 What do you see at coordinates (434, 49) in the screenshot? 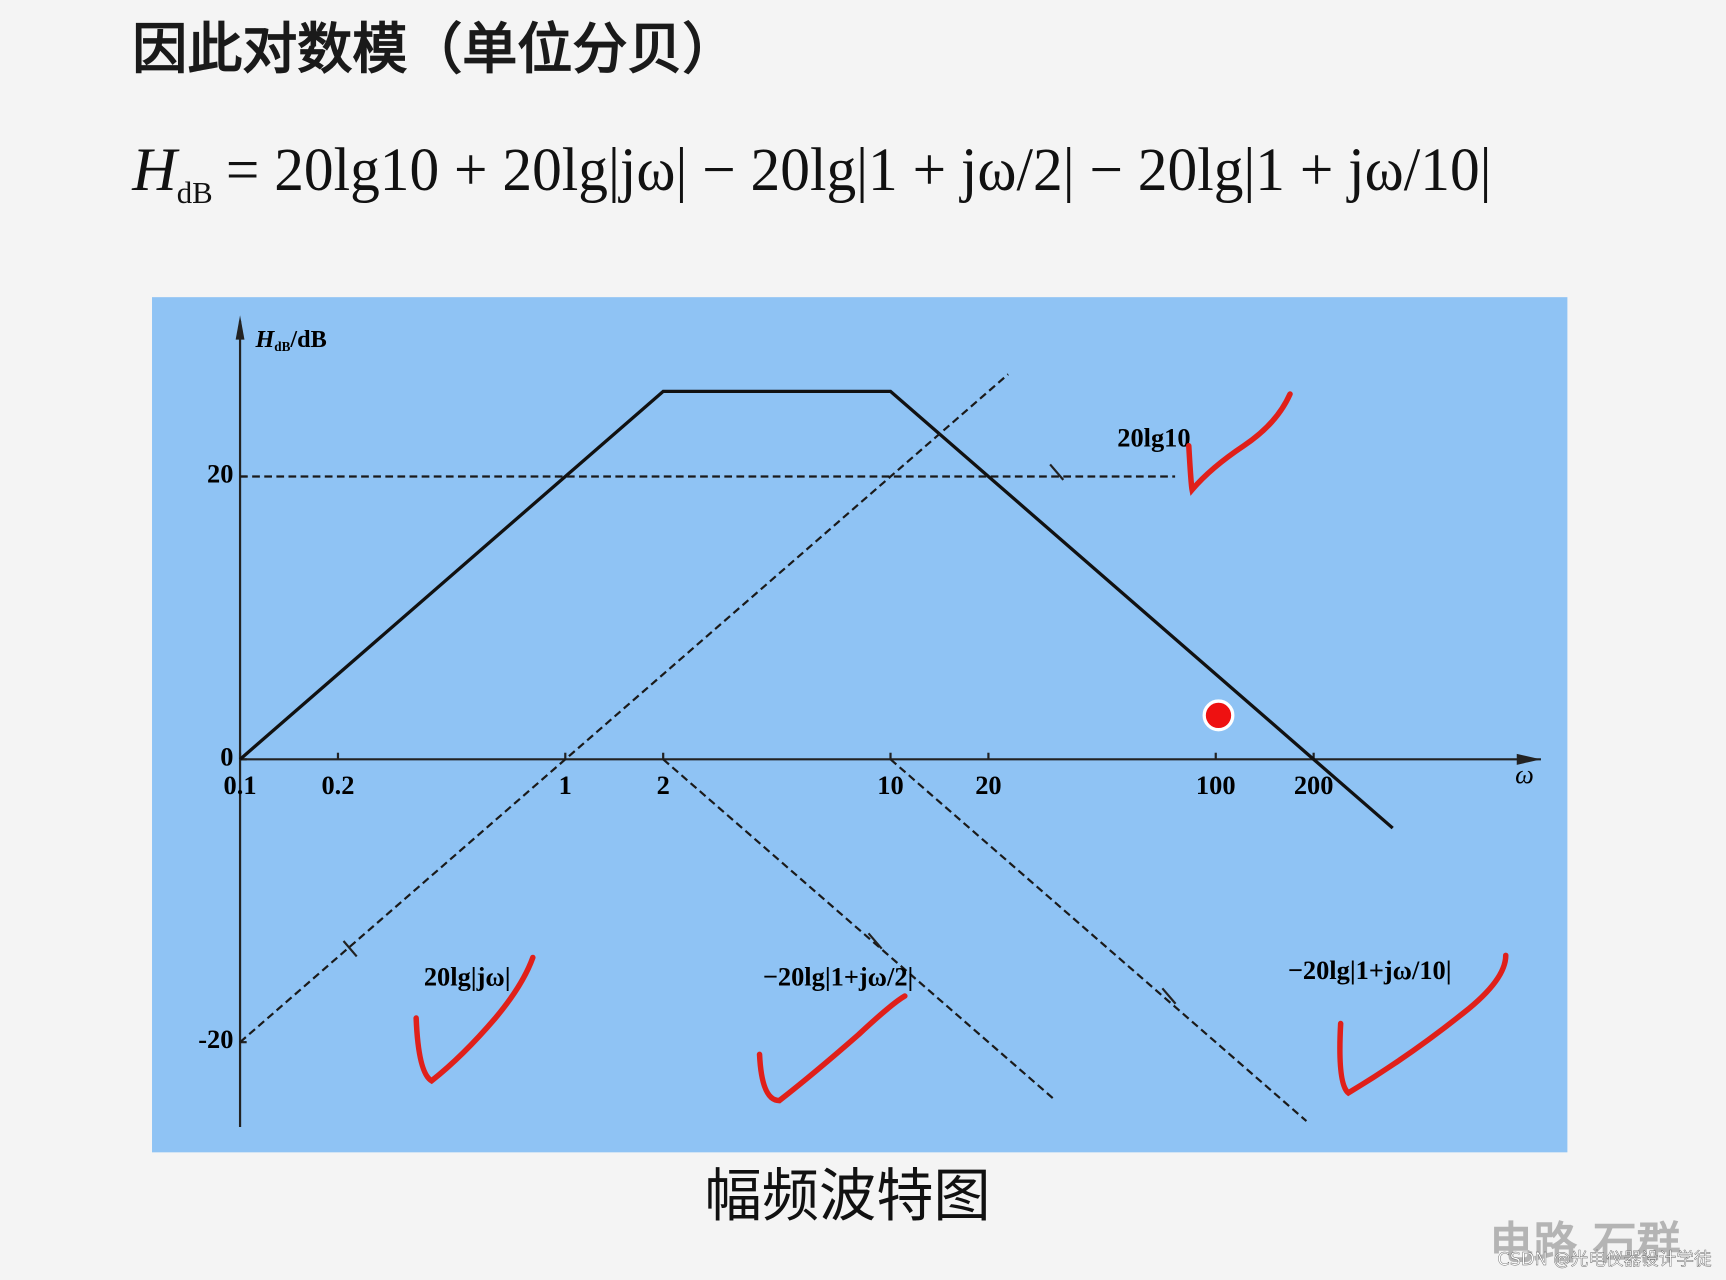
I see `heading: 因此对数模（单位分贝）` at bounding box center [434, 49].